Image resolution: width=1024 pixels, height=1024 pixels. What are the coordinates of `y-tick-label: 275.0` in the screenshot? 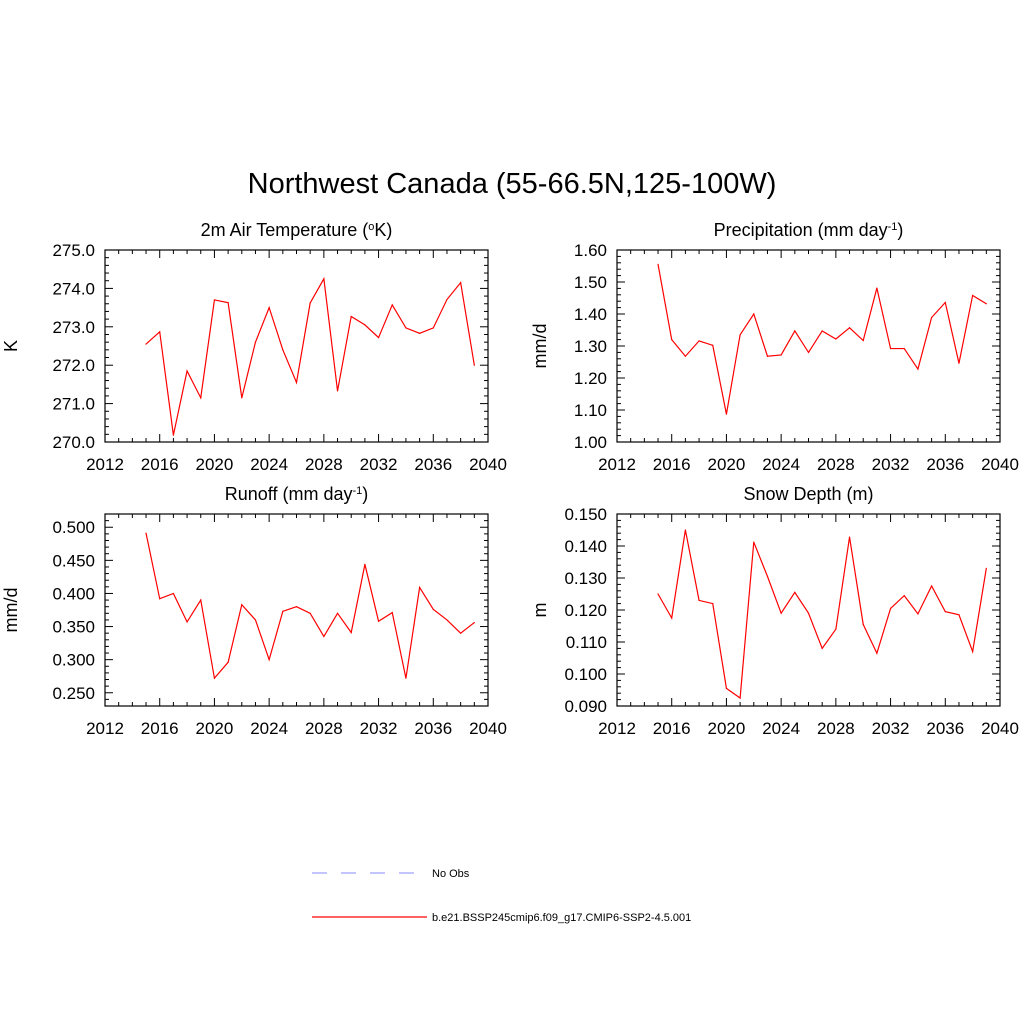 It's located at (73, 250).